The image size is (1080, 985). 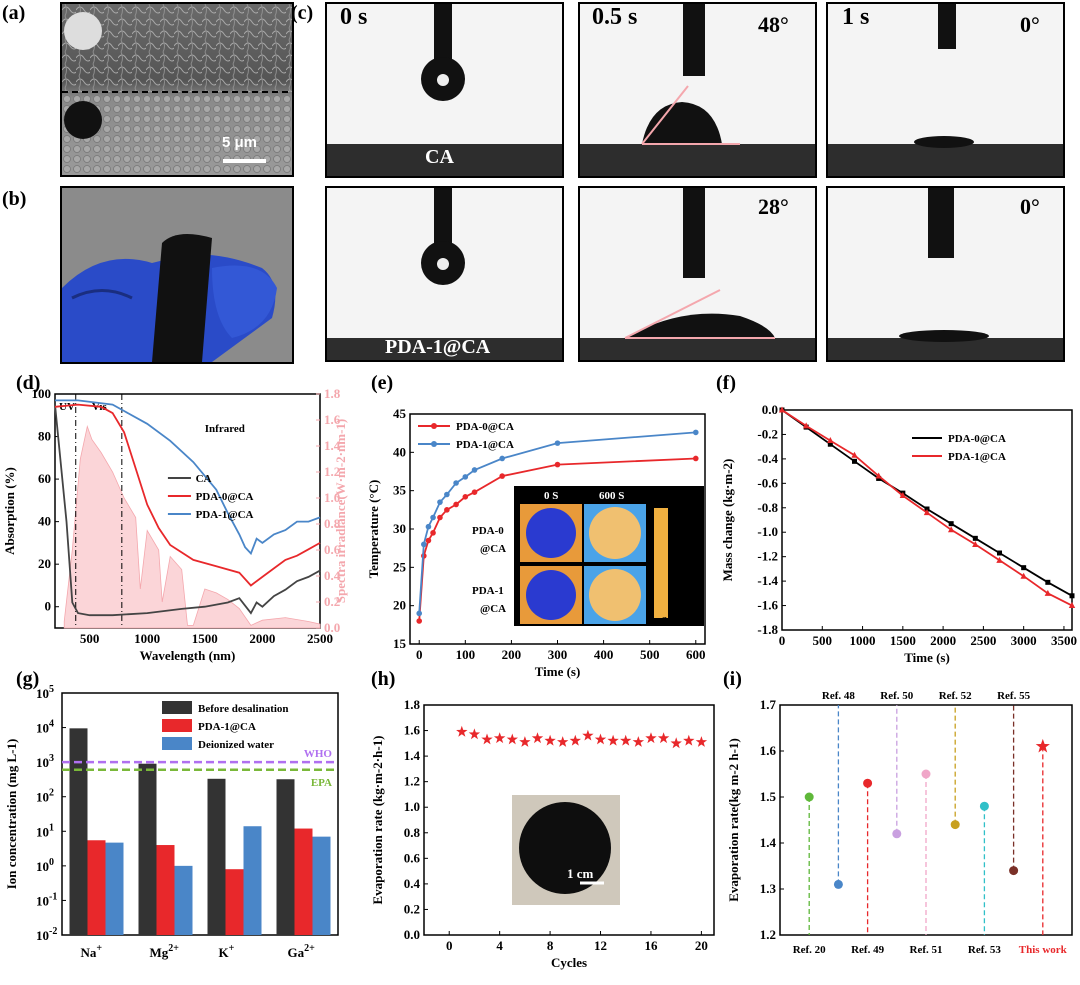 What do you see at coordinates (773, 24) in the screenshot?
I see `contact-angle-value: 48°` at bounding box center [773, 24].